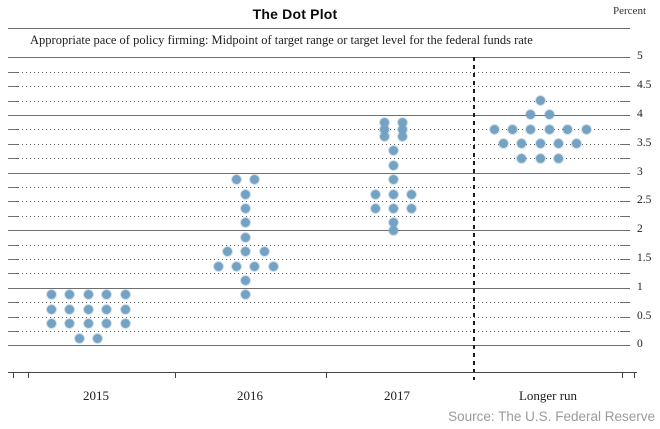 Image resolution: width=660 pixels, height=429 pixels. I want to click on source-credit: Source: The U.S. Federal Reserve, so click(551, 416).